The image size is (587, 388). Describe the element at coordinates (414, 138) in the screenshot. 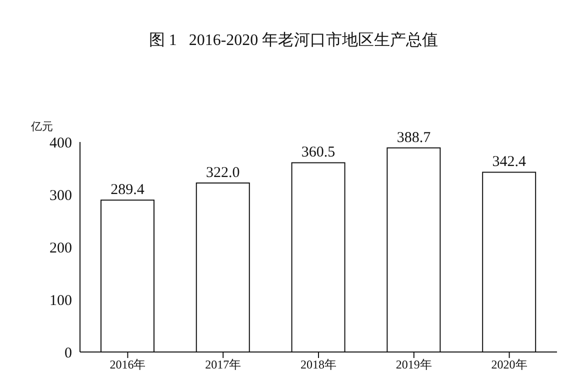

I see `data-label: 388.7` at that location.